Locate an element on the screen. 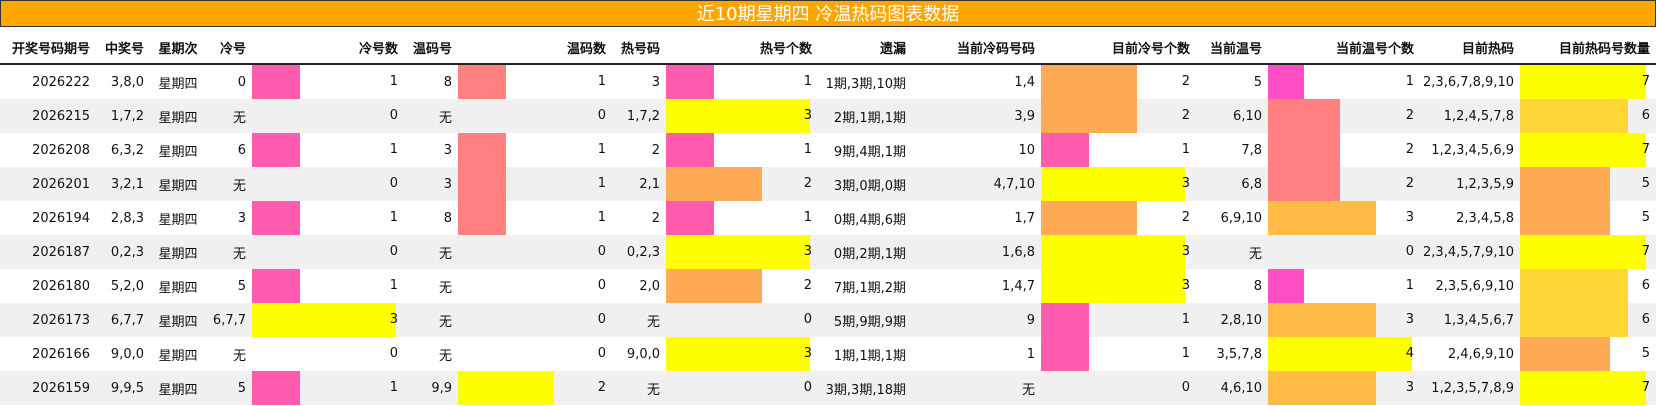 Image resolution: width=1656 pixels, height=406 pixels. cell-hot-count-bar: 0 is located at coordinates (742, 388).